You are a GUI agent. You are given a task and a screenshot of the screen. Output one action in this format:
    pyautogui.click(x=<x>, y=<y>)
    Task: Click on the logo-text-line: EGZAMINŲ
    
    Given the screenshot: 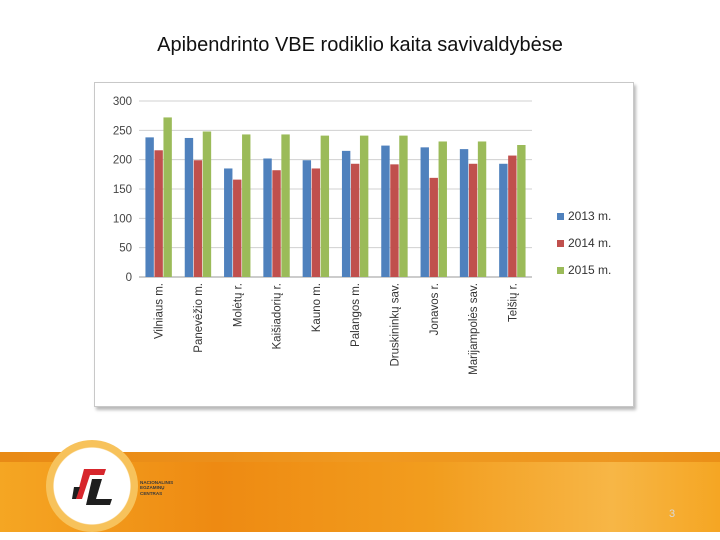 What is the action you would take?
    pyautogui.click(x=152, y=488)
    